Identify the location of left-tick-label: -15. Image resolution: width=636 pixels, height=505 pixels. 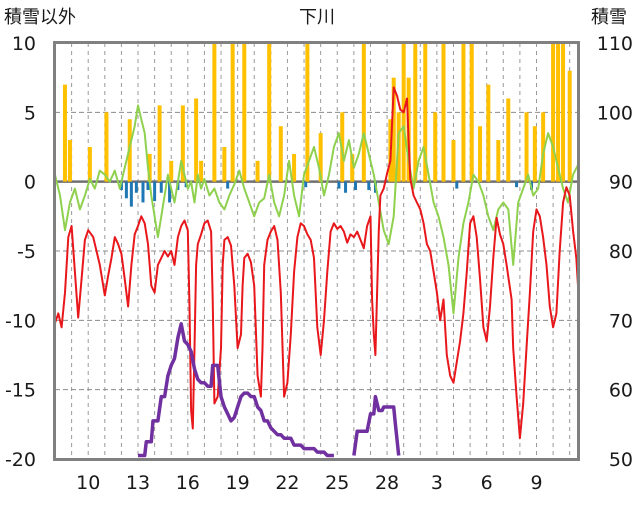
(20, 391).